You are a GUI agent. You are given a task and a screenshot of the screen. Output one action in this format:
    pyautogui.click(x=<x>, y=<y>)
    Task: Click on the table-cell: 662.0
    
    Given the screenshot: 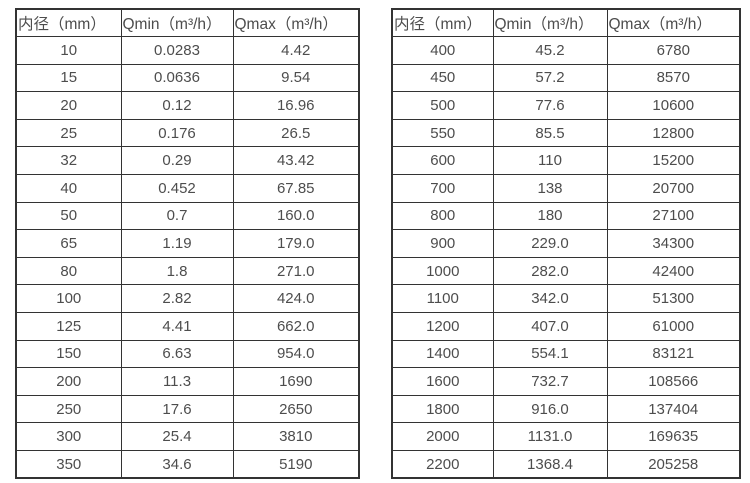 What is the action you would take?
    pyautogui.click(x=296, y=326)
    